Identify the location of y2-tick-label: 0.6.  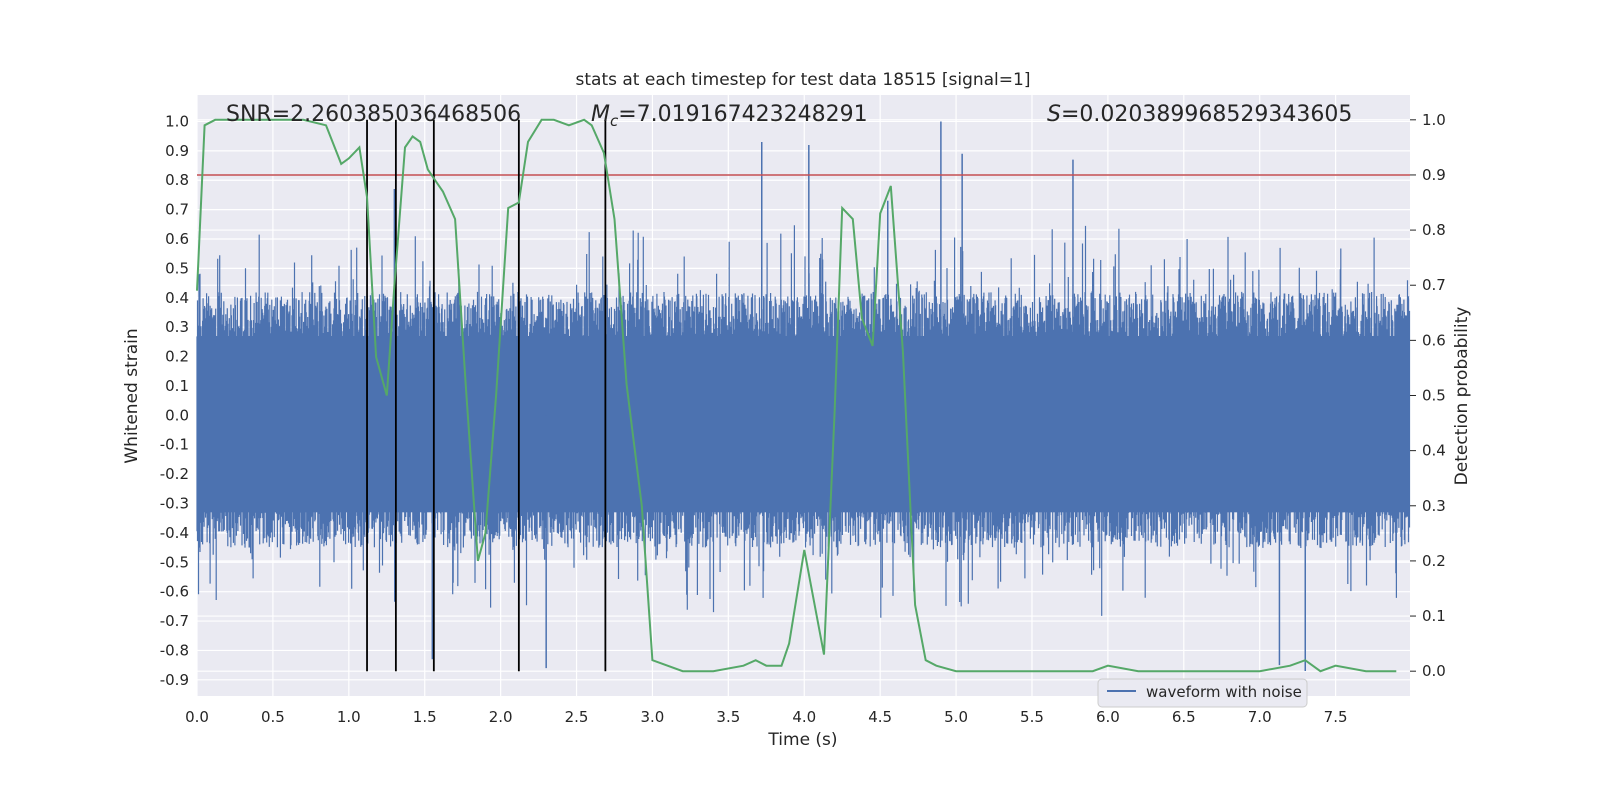
(1434, 340).